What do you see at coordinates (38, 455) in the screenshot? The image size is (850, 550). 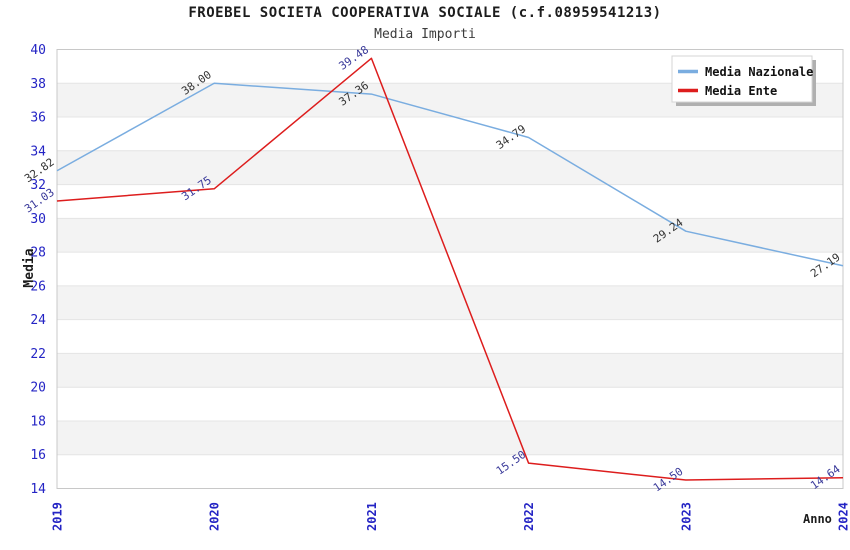 I see `y-tick-label: 16` at bounding box center [38, 455].